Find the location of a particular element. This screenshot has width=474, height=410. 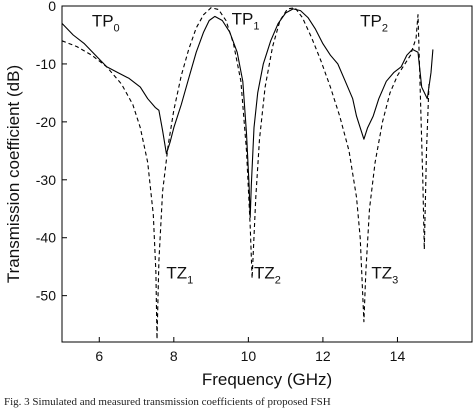

annotation-subscript: 0 is located at coordinates (117, 28).